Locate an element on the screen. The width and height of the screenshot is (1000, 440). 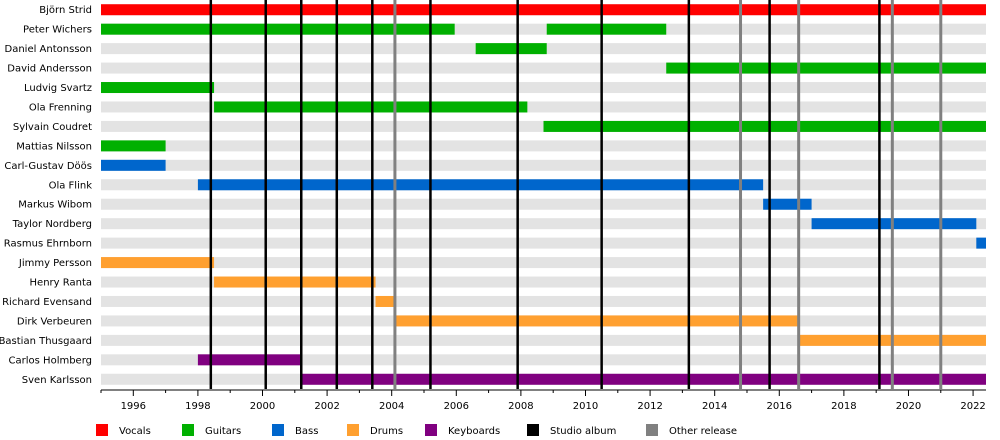
x-tick-label: 2014 is located at coordinates (714, 406).